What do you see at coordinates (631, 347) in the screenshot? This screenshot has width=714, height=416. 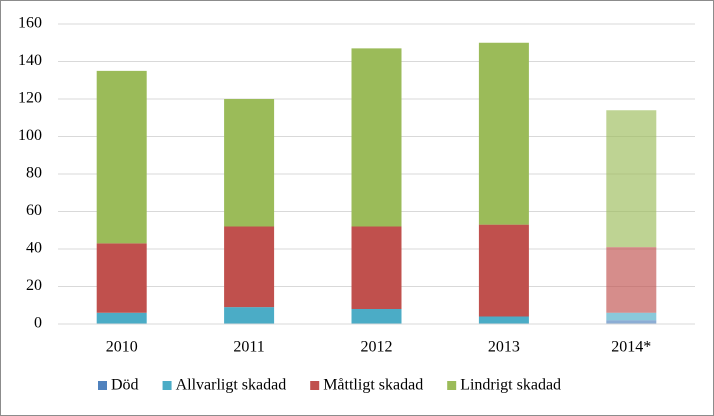 I see `x-tick-label: 2014*` at bounding box center [631, 347].